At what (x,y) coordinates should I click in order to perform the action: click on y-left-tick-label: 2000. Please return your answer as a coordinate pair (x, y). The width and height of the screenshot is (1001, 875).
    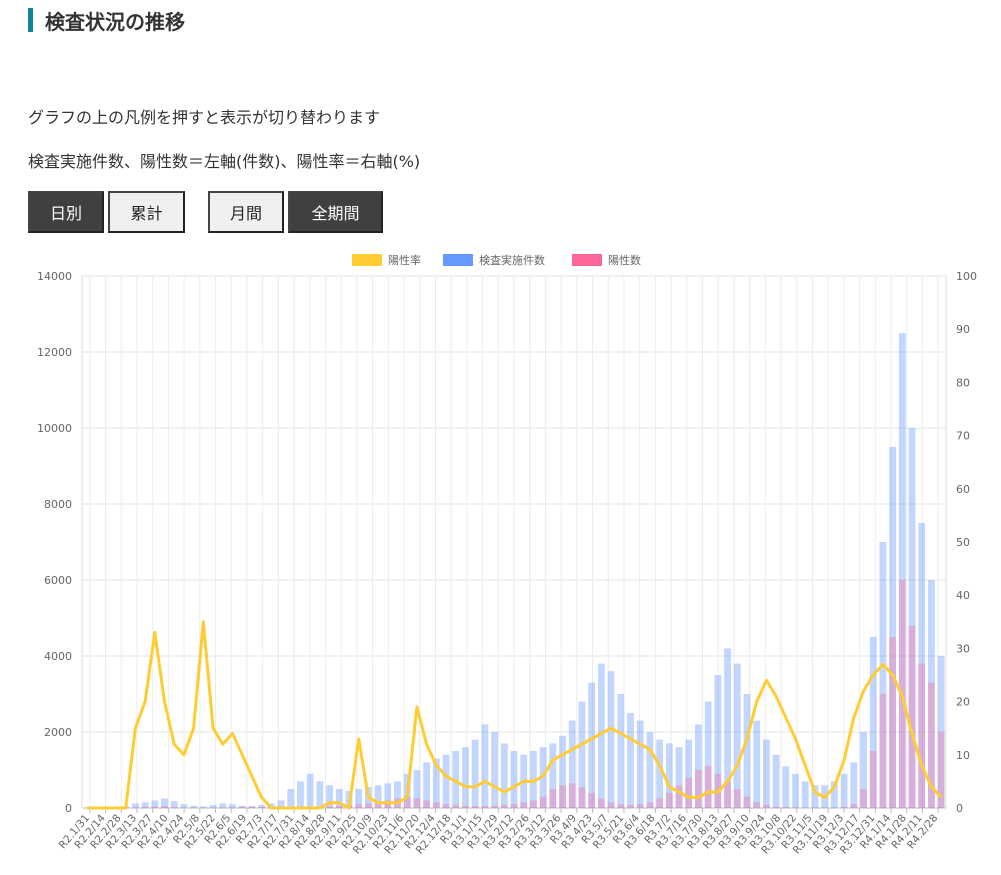
    Looking at the image, I should click on (58, 732).